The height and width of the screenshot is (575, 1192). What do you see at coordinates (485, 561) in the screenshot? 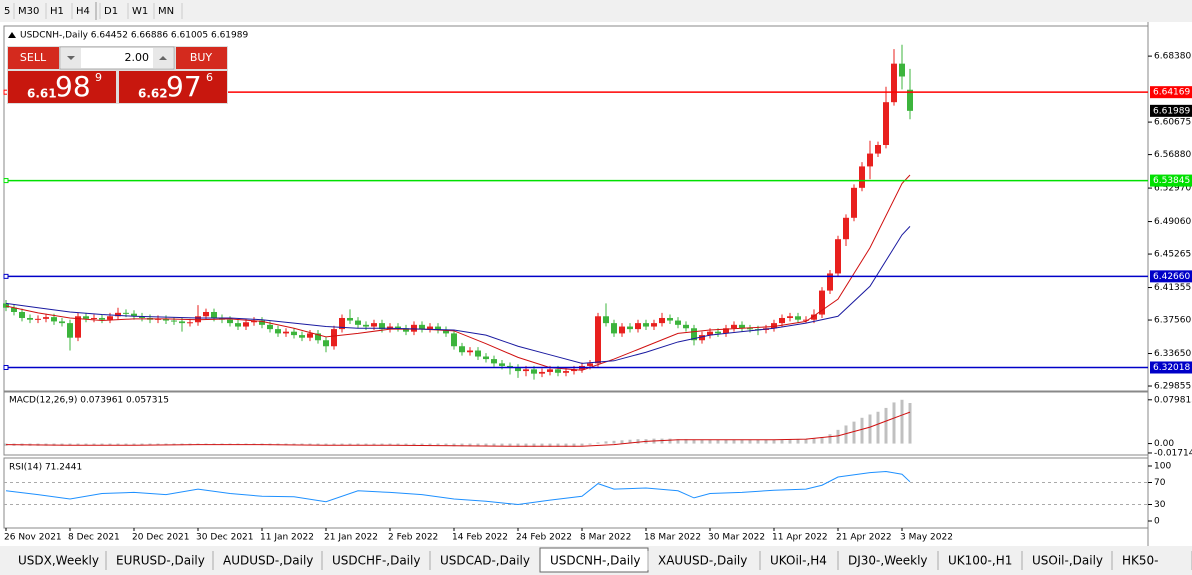
I see `symbol-tab: USDCAD-,Daily` at bounding box center [485, 561].